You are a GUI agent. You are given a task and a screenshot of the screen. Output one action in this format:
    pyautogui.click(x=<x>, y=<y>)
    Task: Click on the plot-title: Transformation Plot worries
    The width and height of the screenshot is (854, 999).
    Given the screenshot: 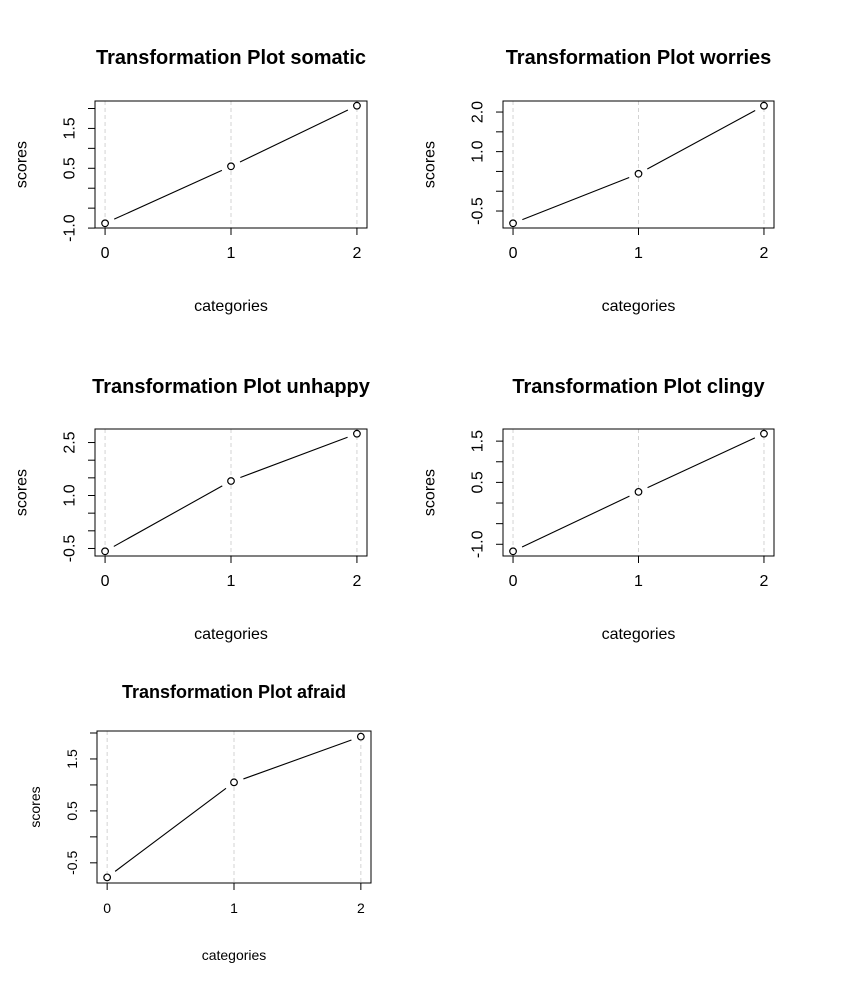 What is the action you would take?
    pyautogui.click(x=639, y=58)
    